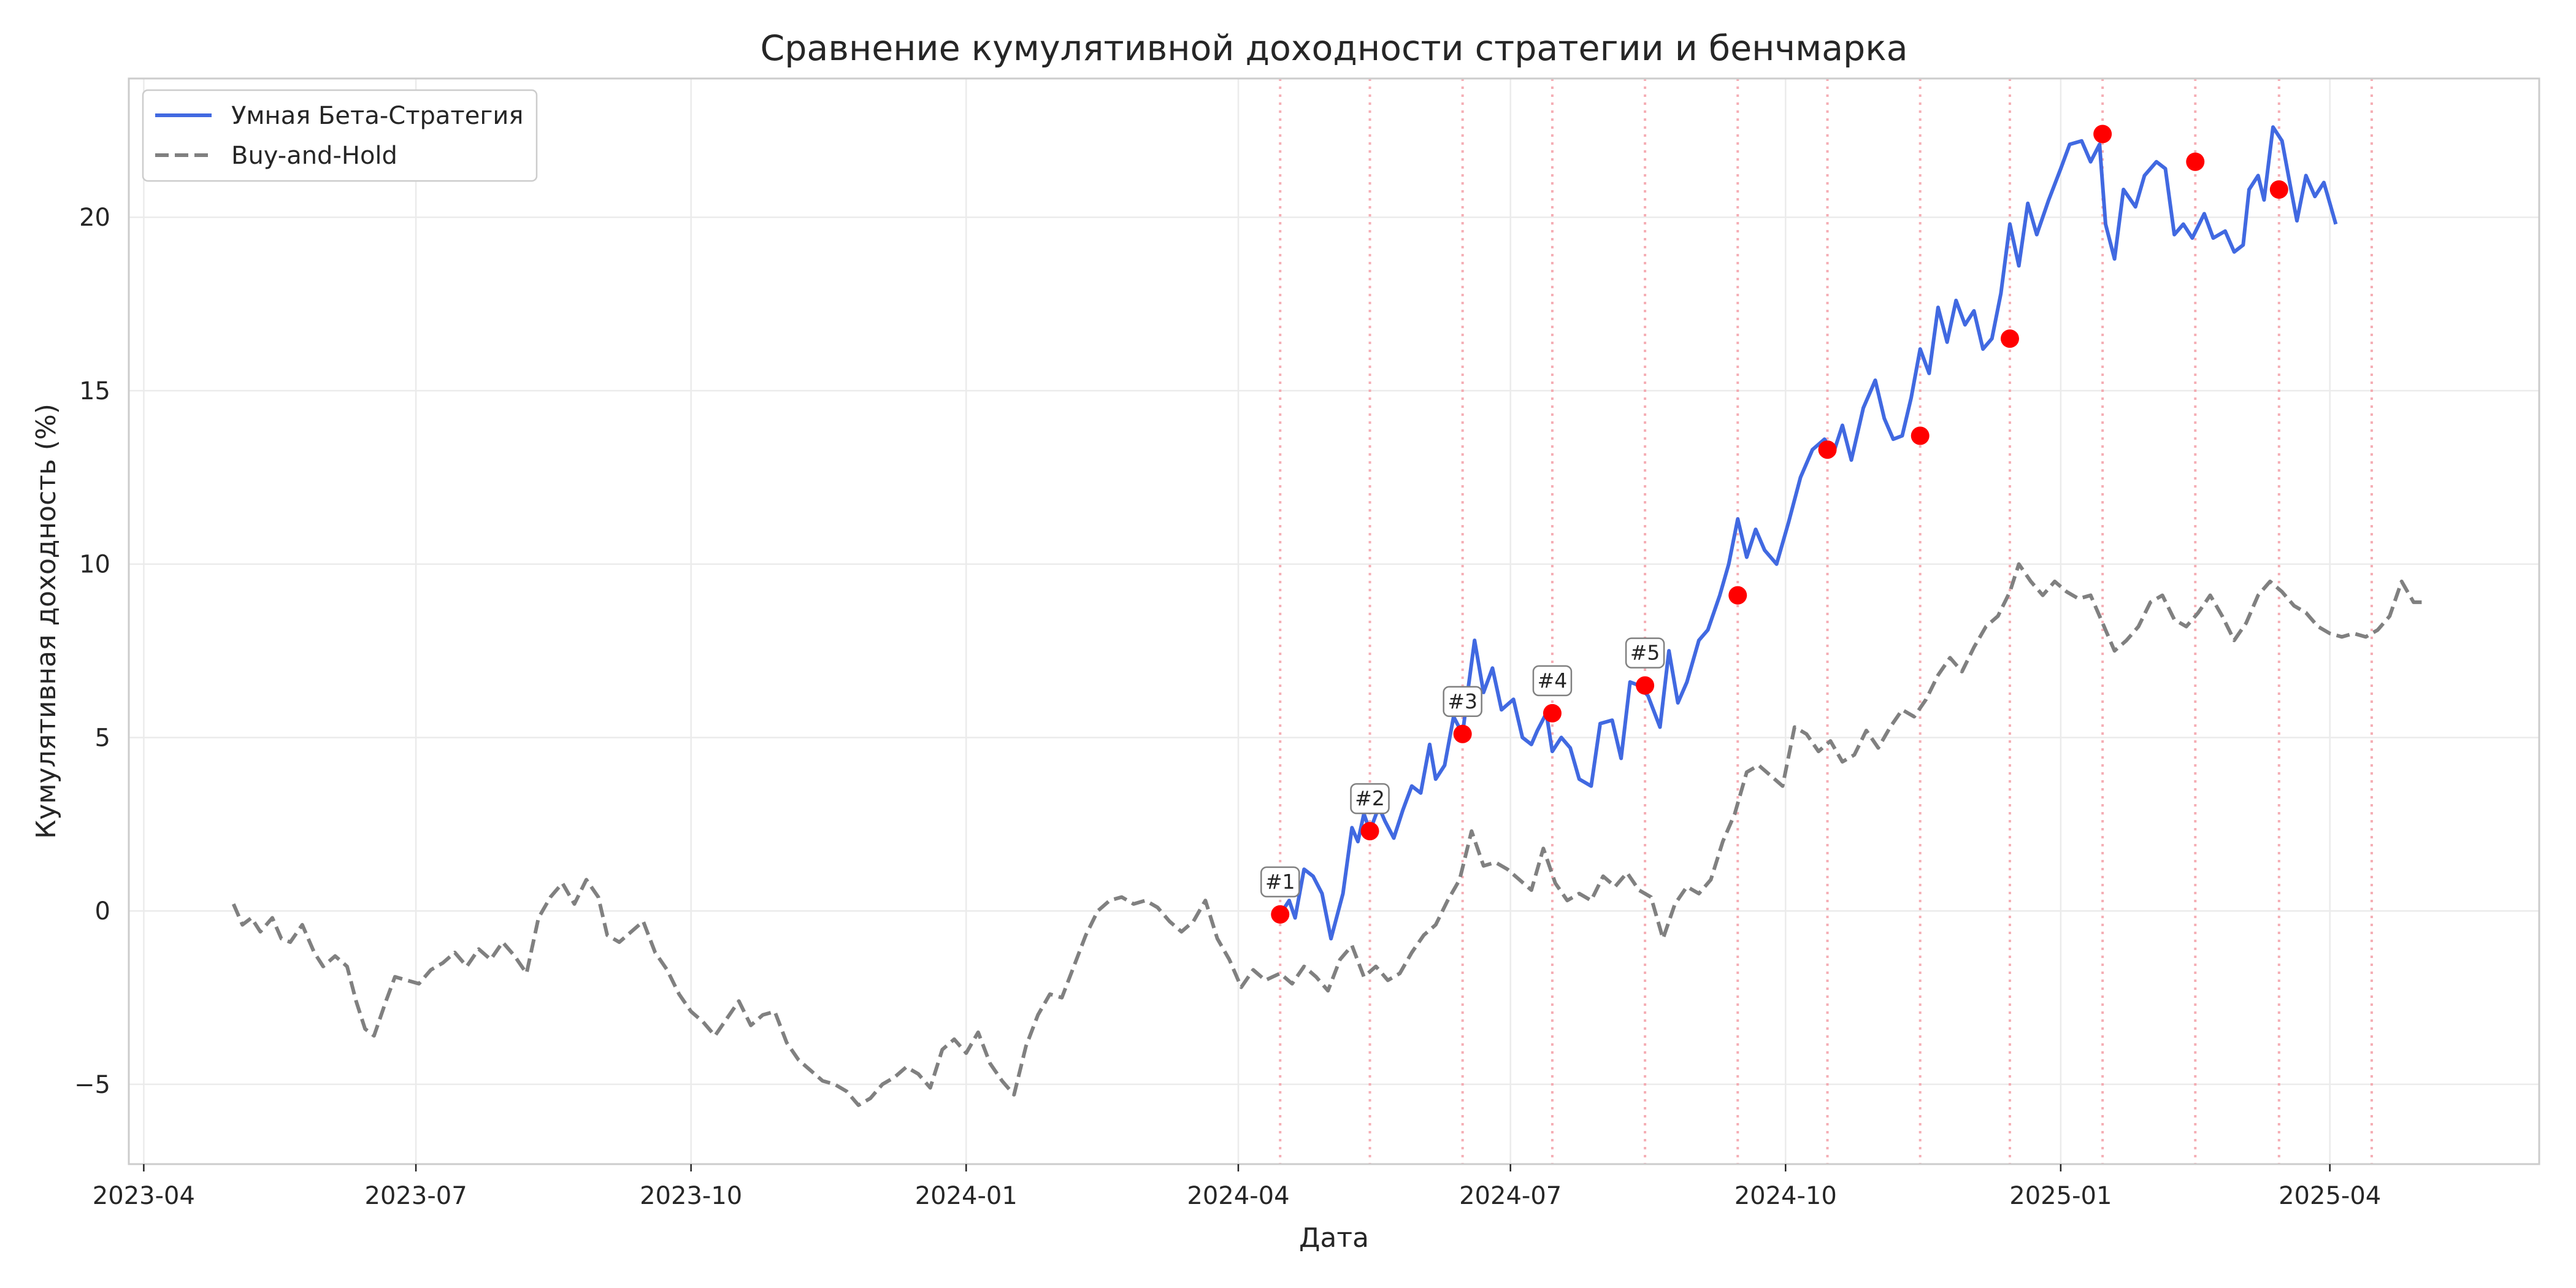 Image resolution: width=2576 pixels, height=1288 pixels. I want to click on annotation-label: #1, so click(1280, 882).